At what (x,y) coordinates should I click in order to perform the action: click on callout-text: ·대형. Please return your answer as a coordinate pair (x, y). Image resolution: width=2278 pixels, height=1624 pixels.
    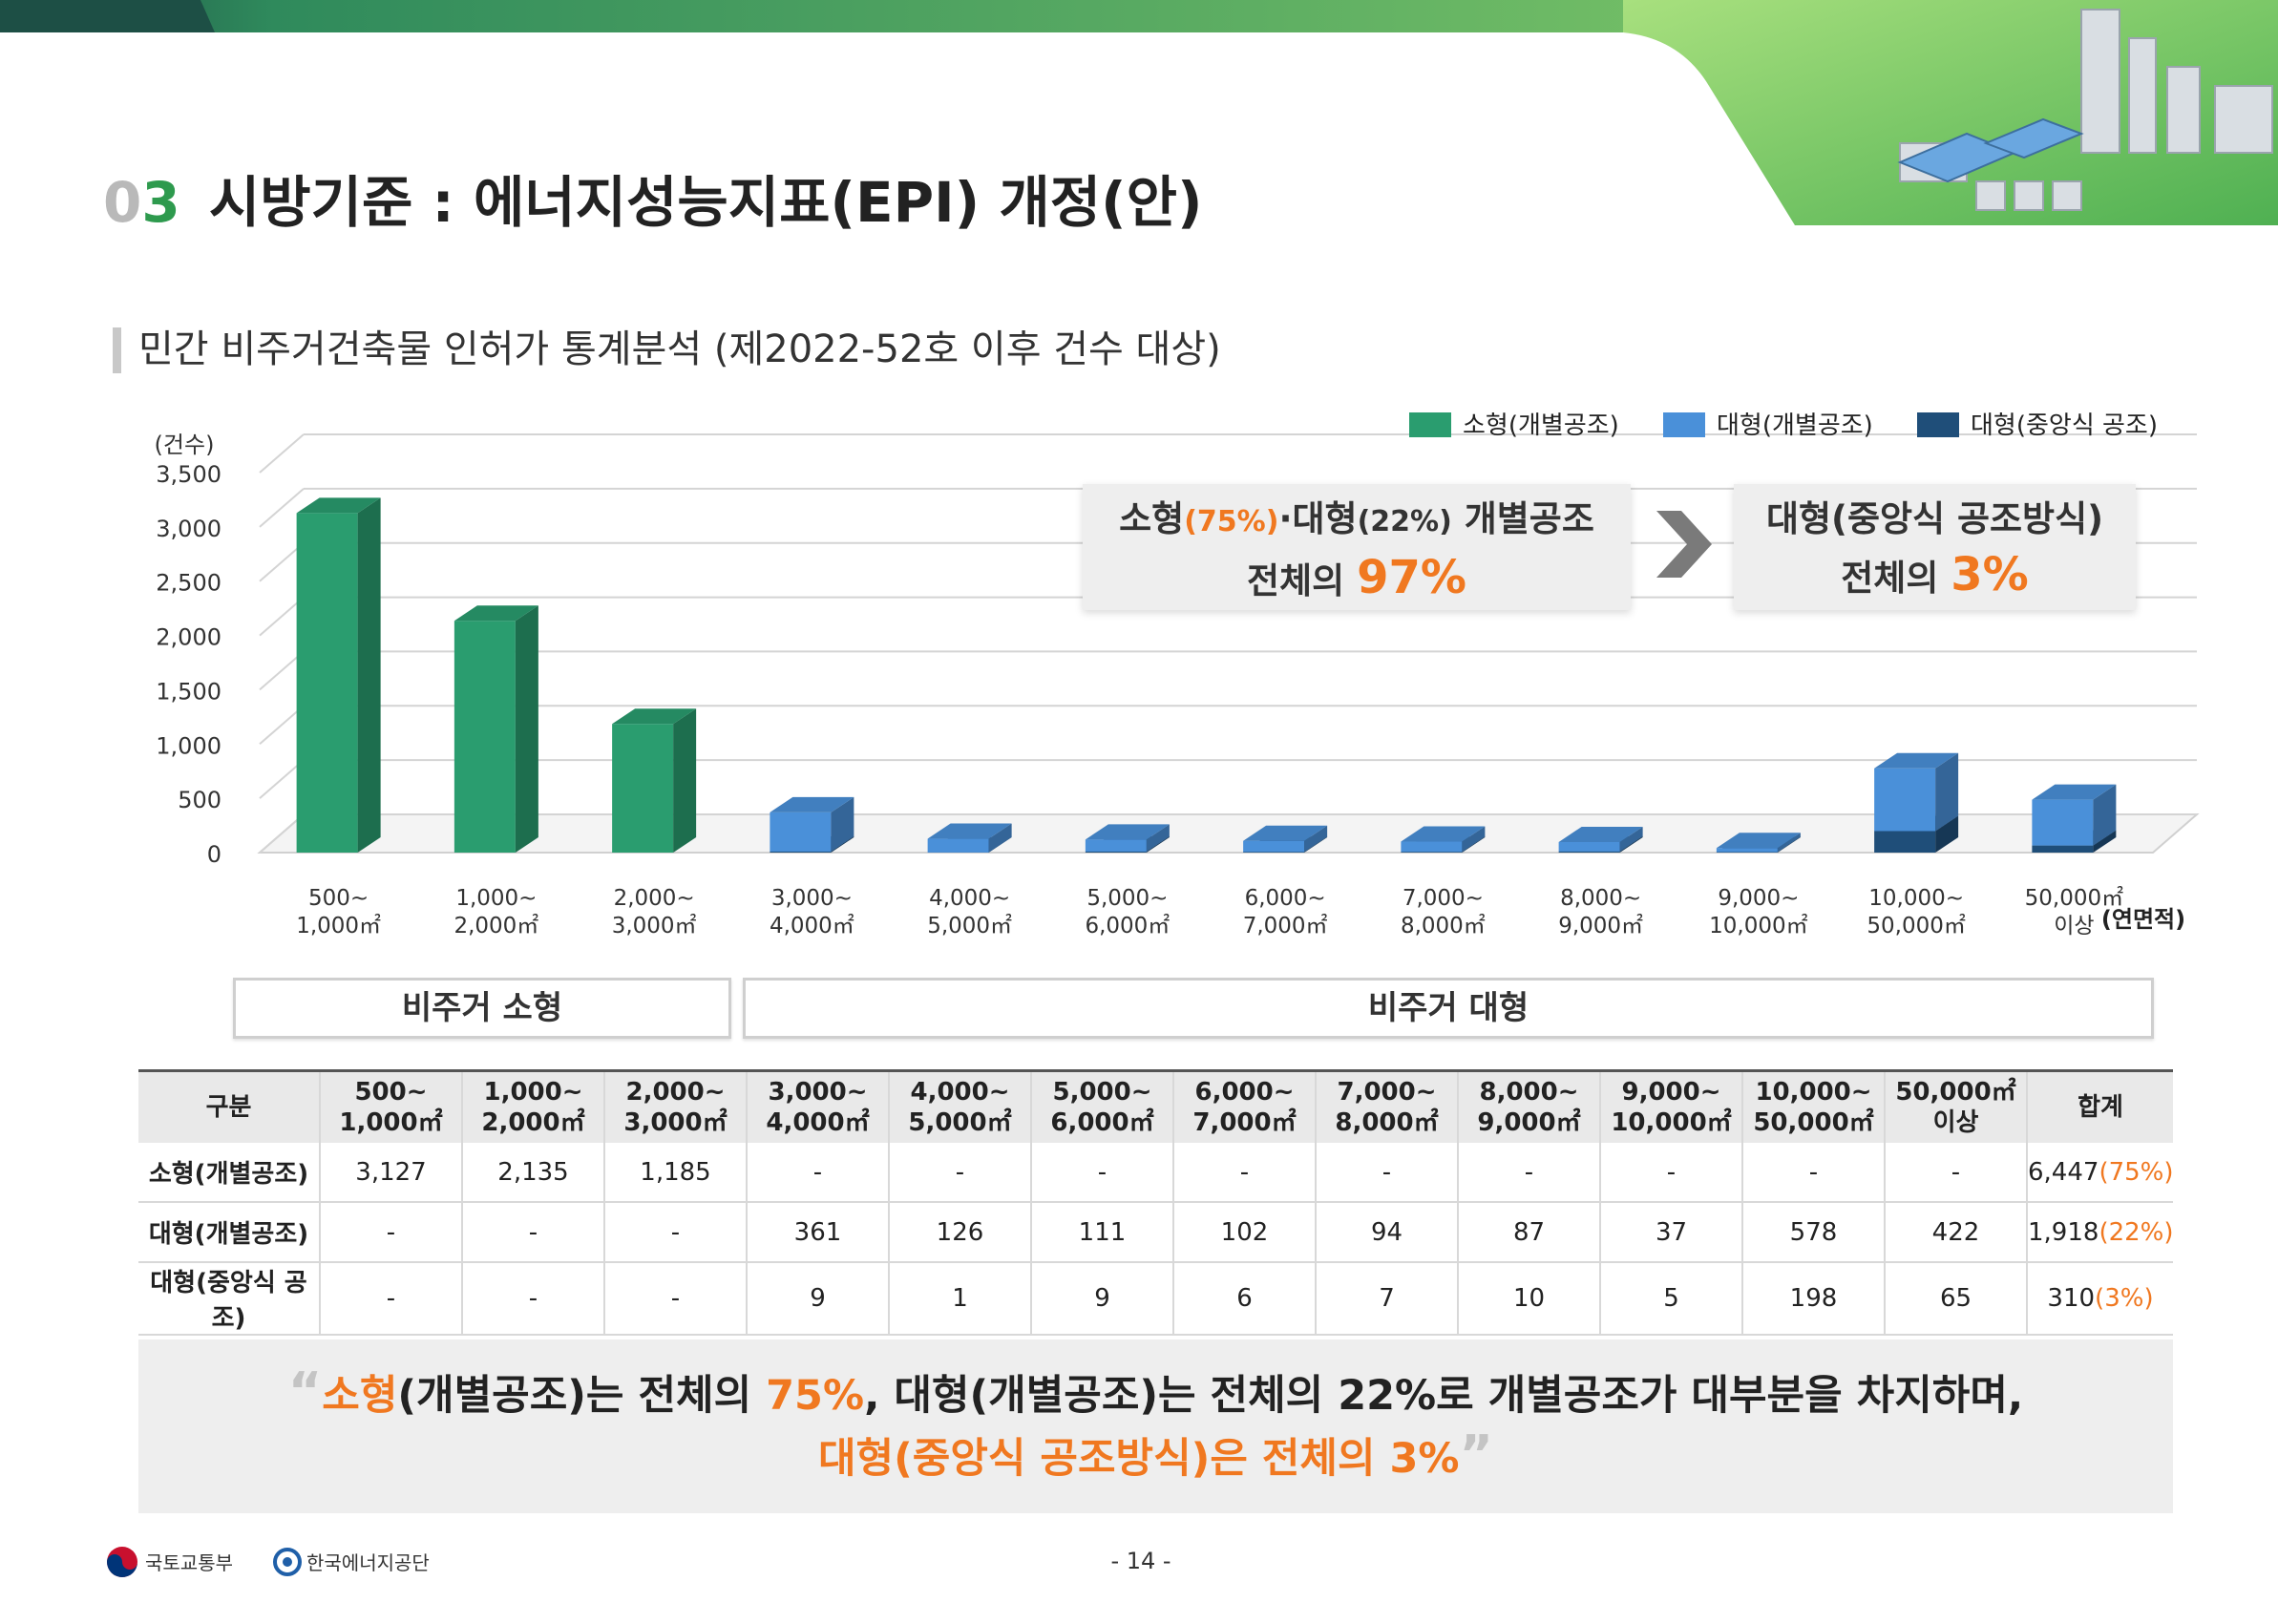
    Looking at the image, I should click on (1318, 518).